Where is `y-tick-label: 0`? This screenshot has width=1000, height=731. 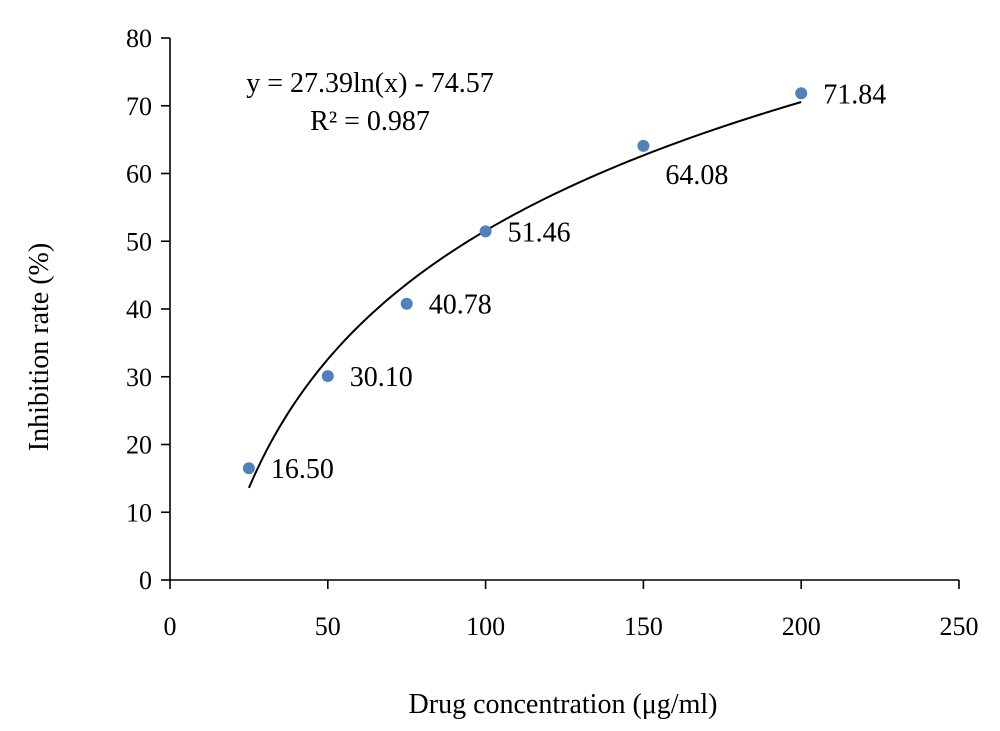 y-tick-label: 0 is located at coordinates (145, 580).